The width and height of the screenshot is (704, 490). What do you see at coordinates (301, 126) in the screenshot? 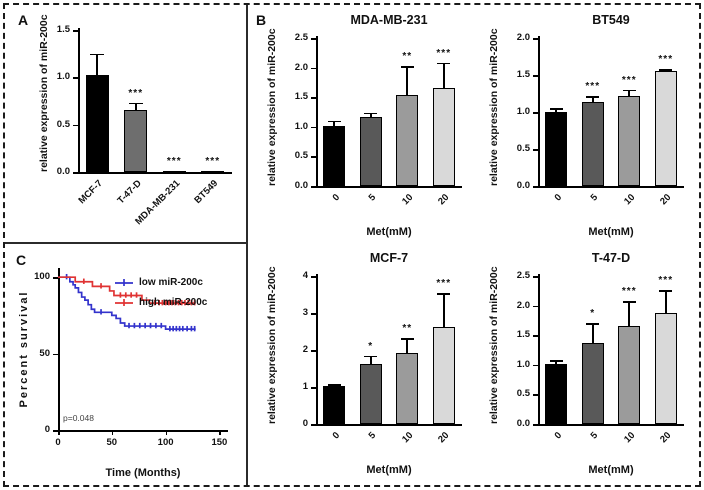
I see `y-tick-label: 1.0` at bounding box center [301, 126].